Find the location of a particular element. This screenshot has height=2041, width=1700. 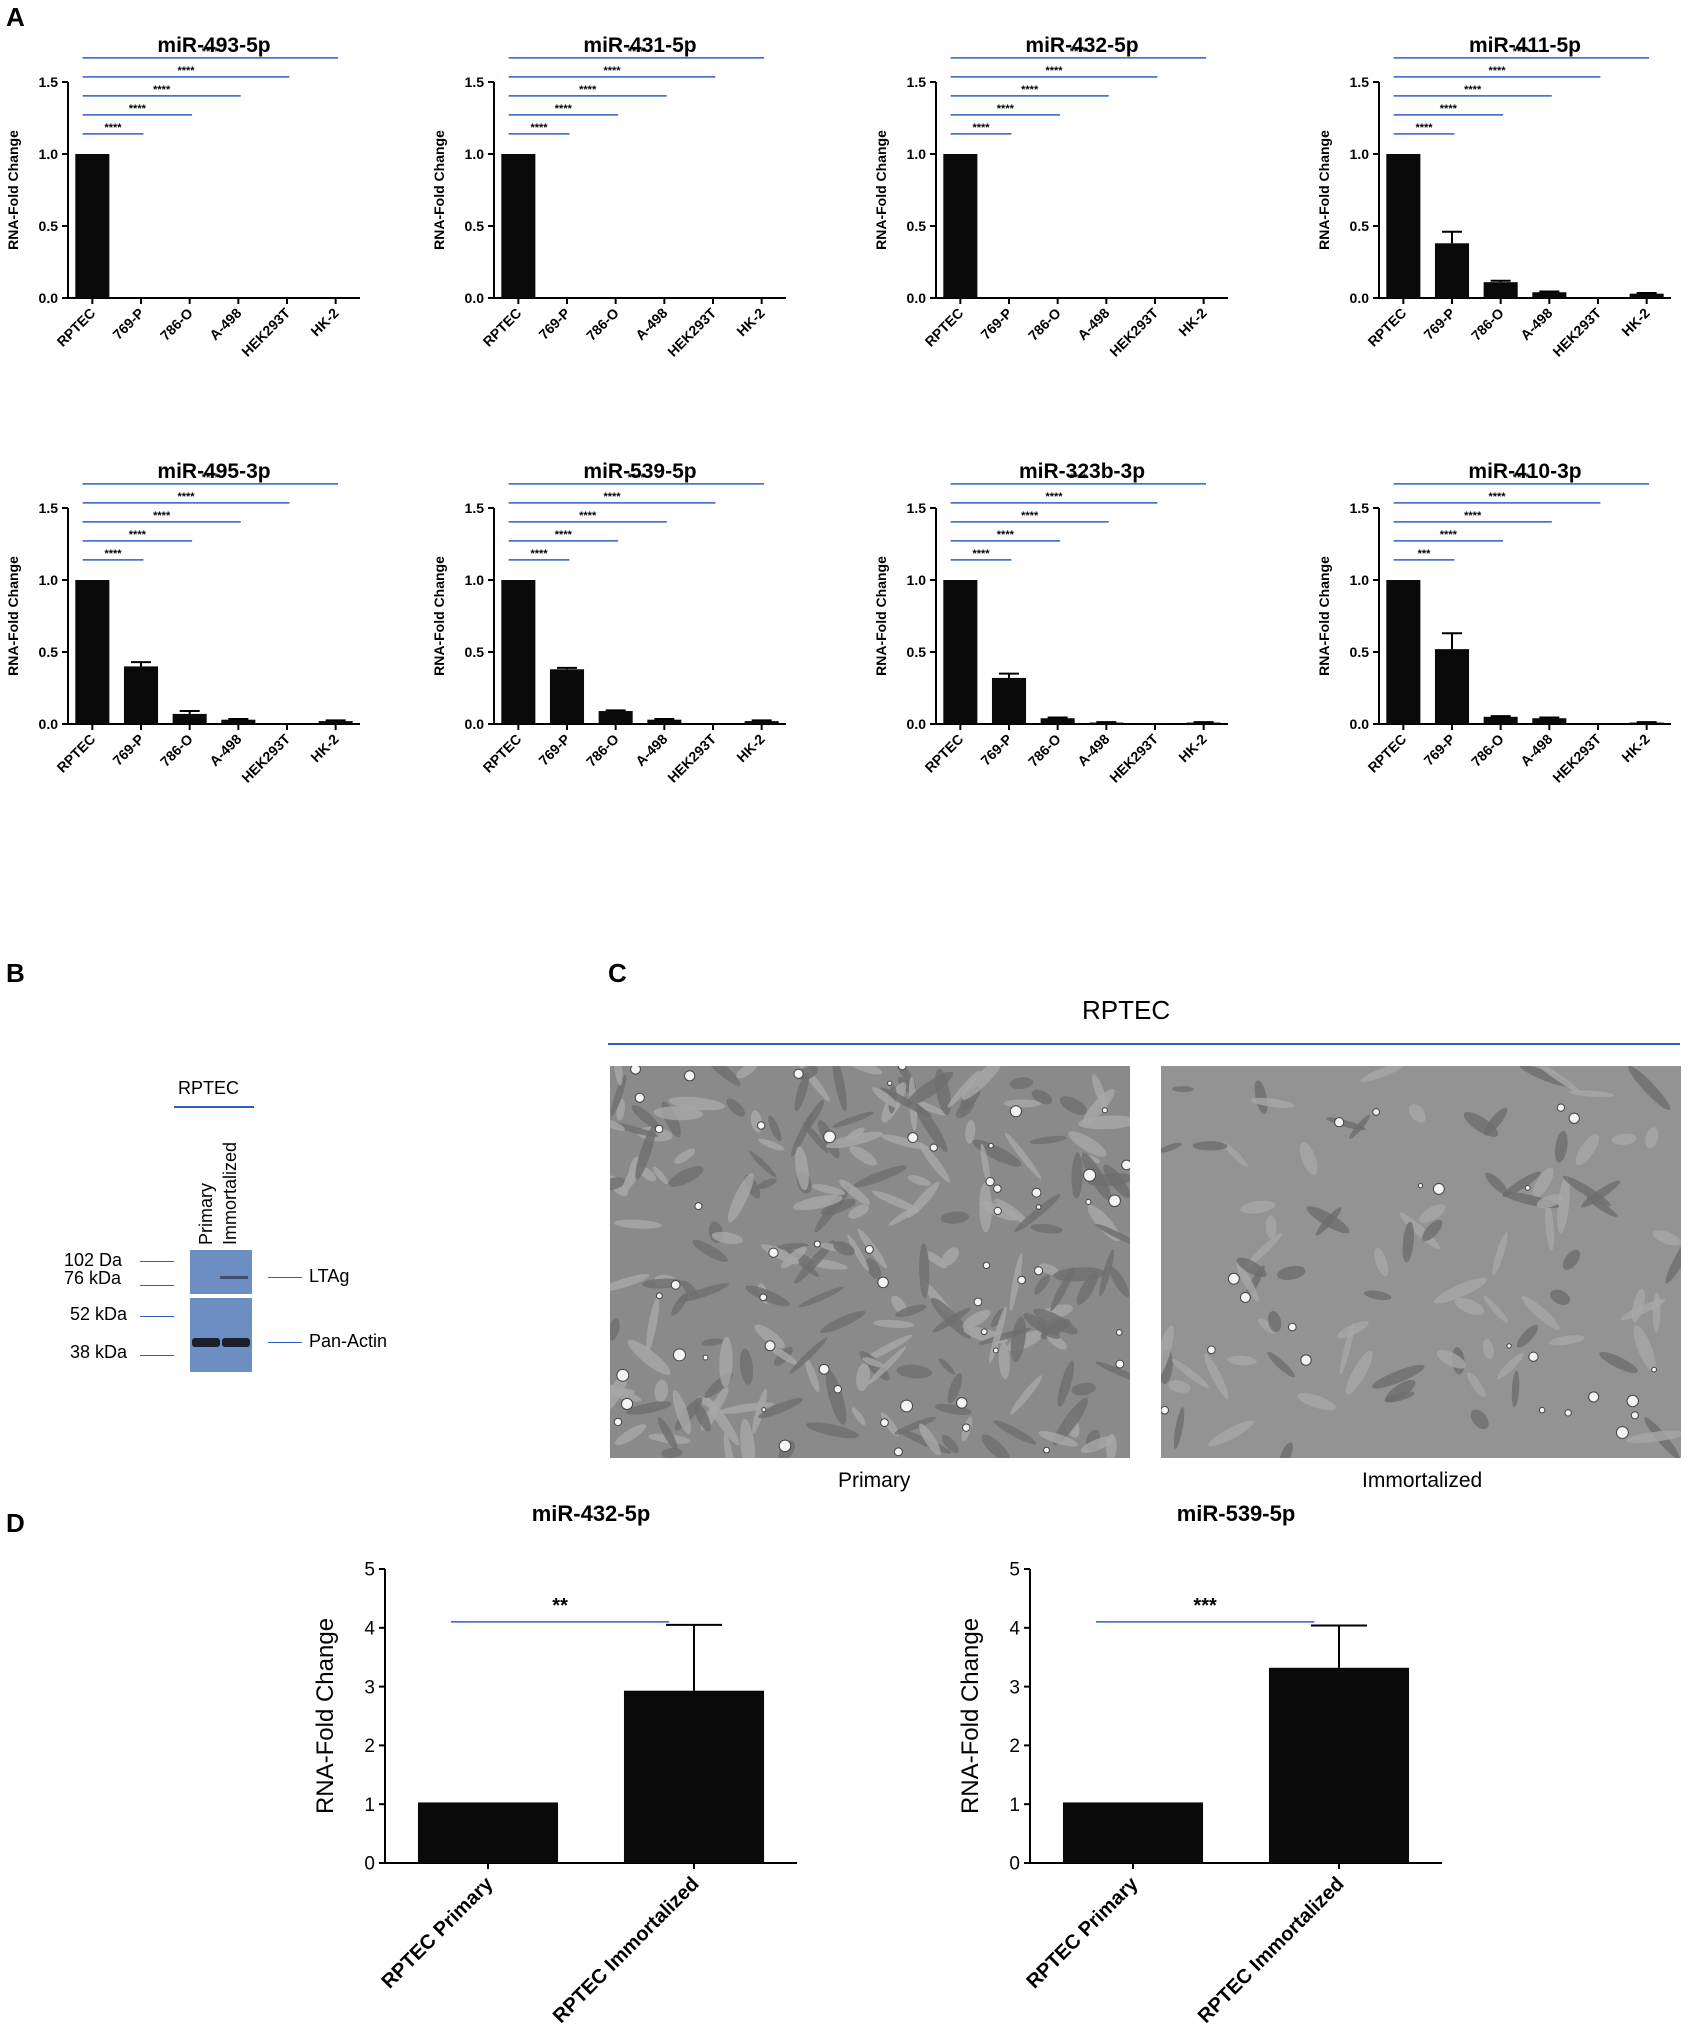

y-tick-label: 2 is located at coordinates (369, 1746).